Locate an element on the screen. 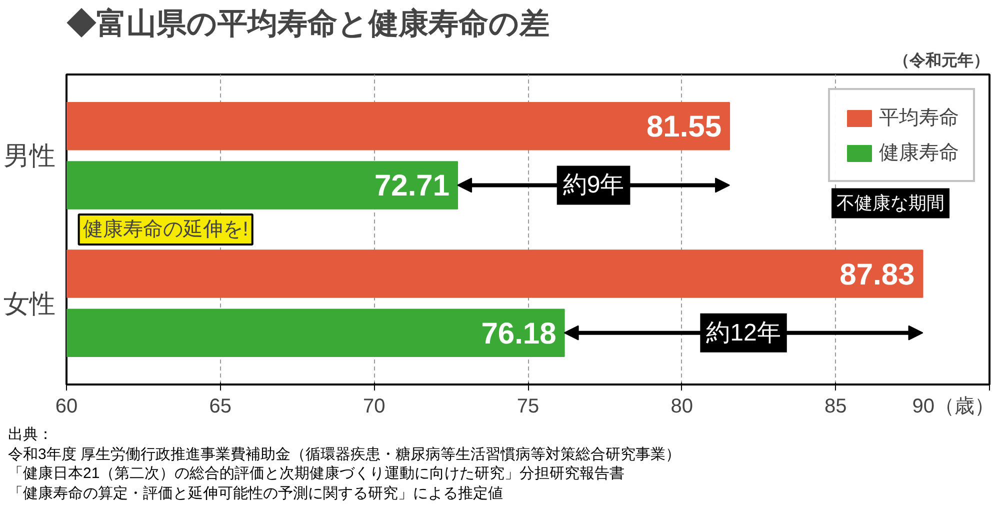 This screenshot has width=994, height=527. legend-label: 平均寿命 is located at coordinates (919, 118).